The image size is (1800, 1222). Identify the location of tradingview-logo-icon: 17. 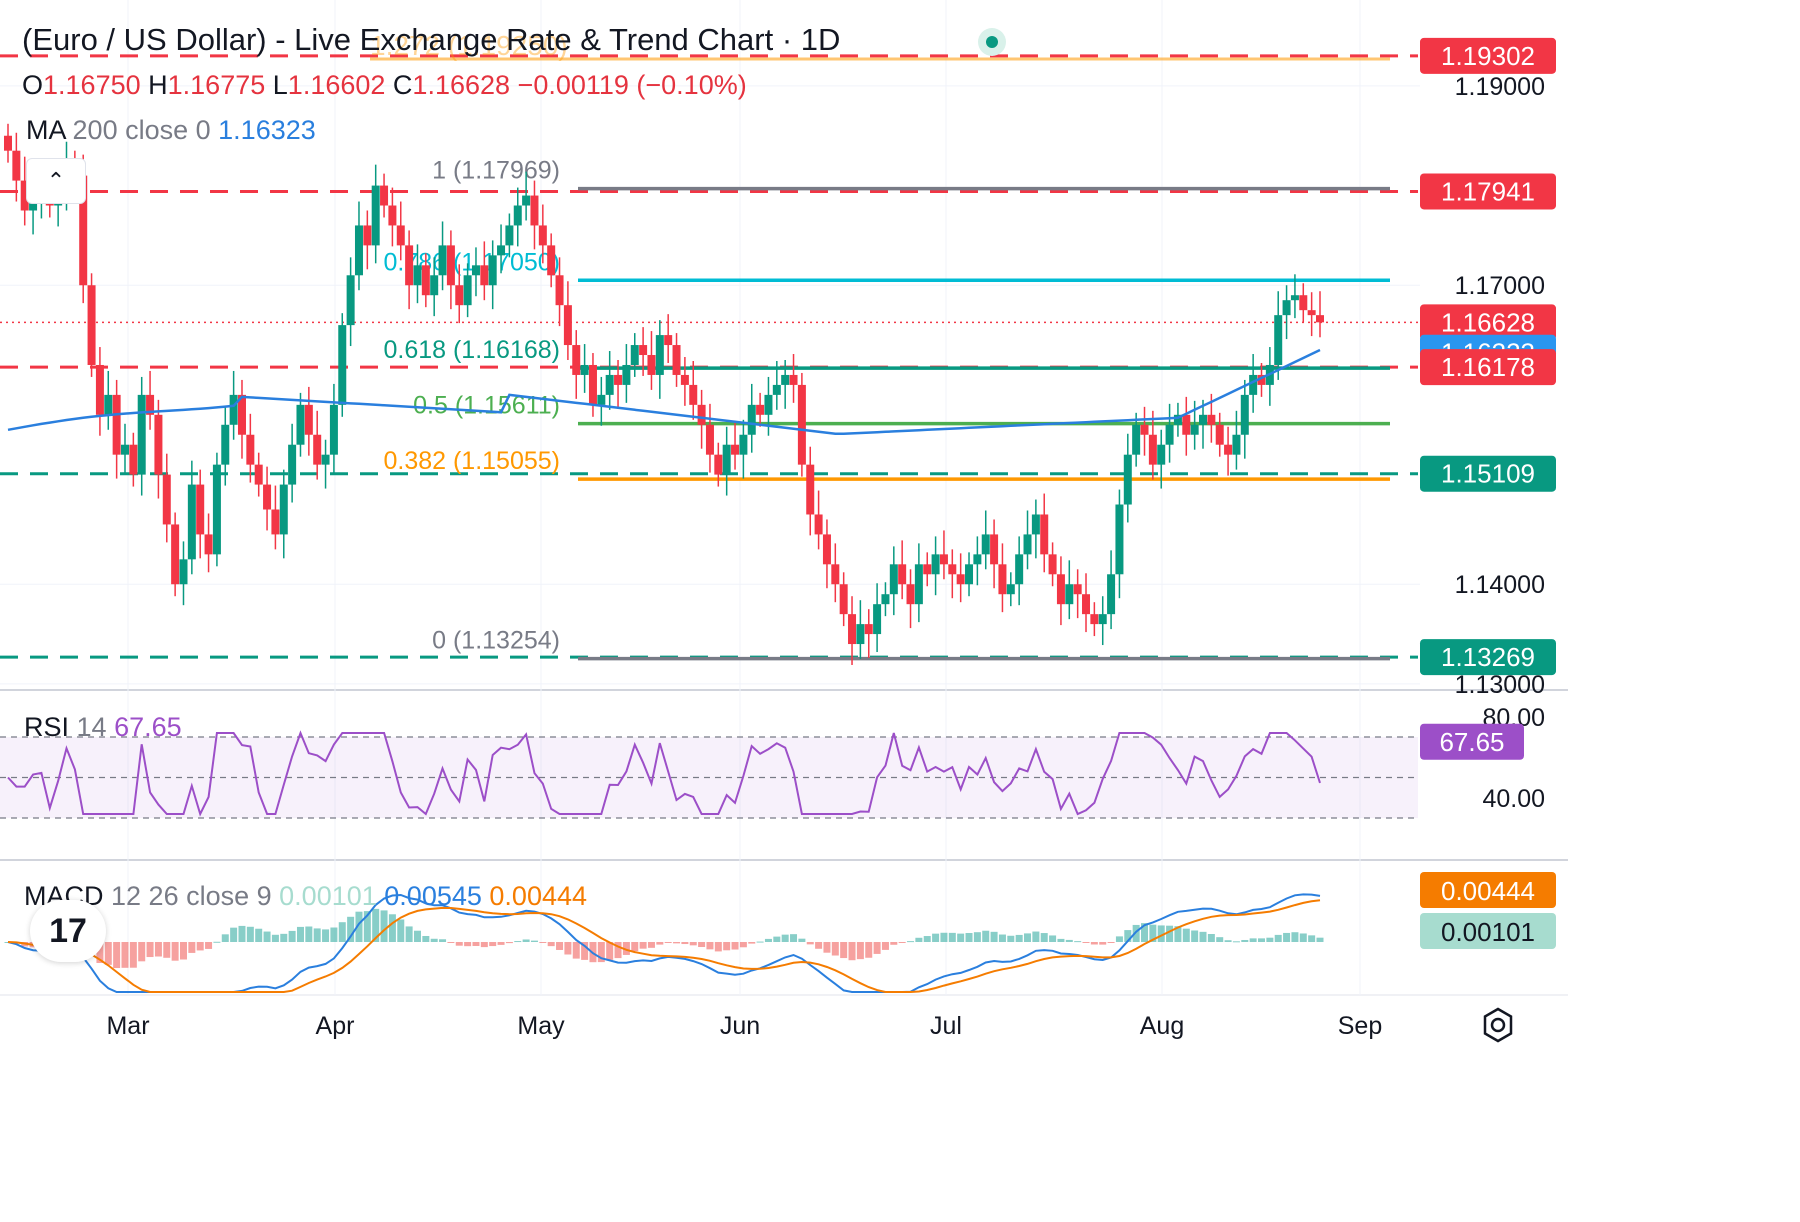
(68, 931).